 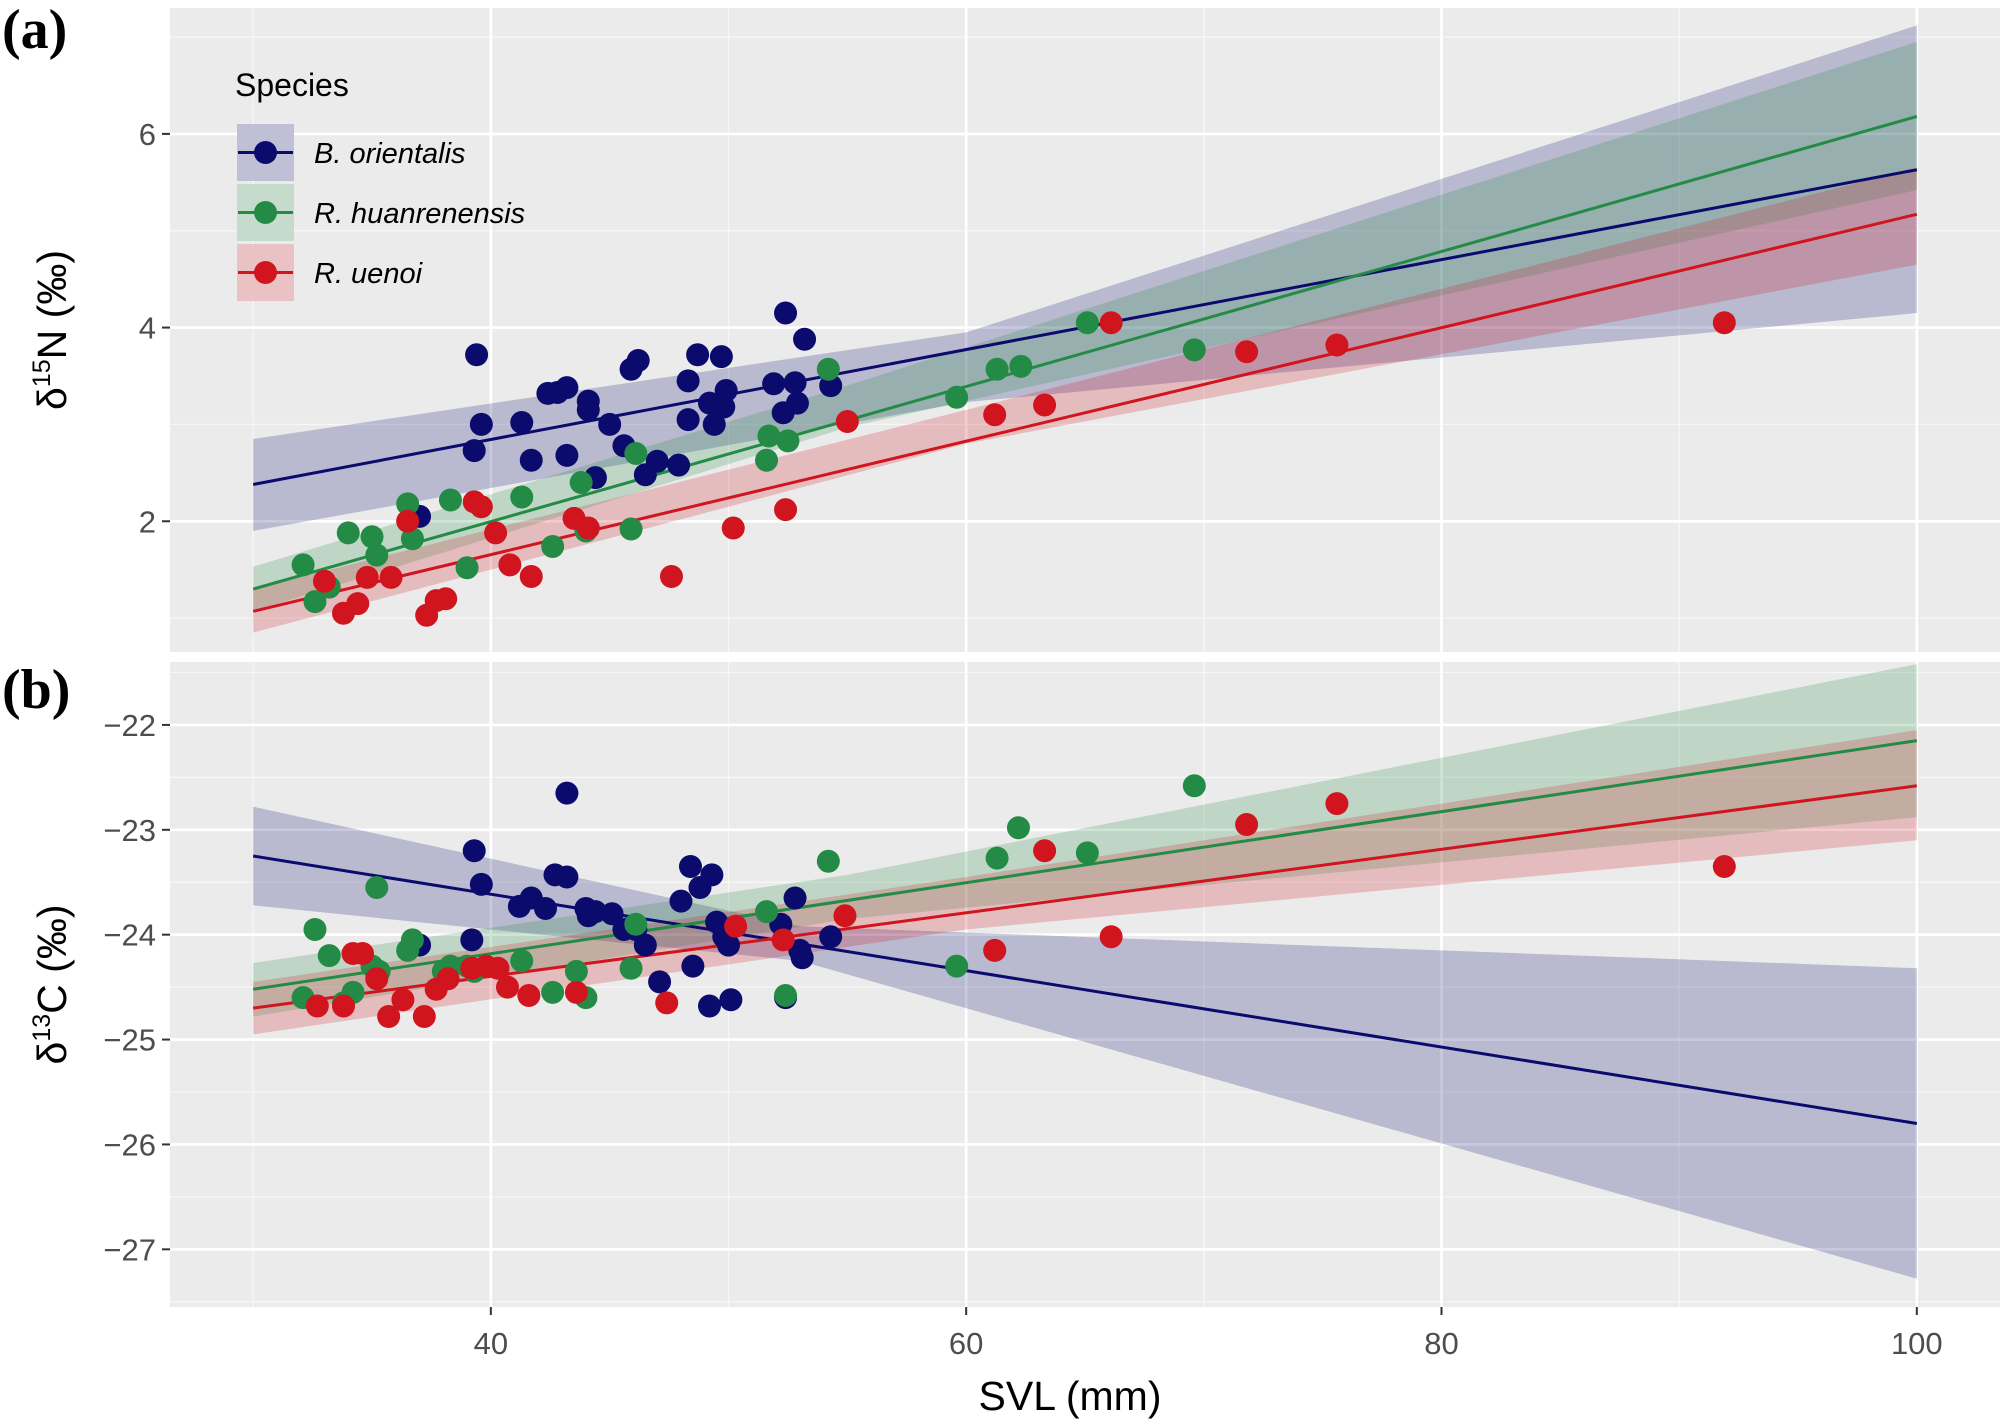 What do you see at coordinates (147, 521) in the screenshot?
I see `y-tick-label: 2` at bounding box center [147, 521].